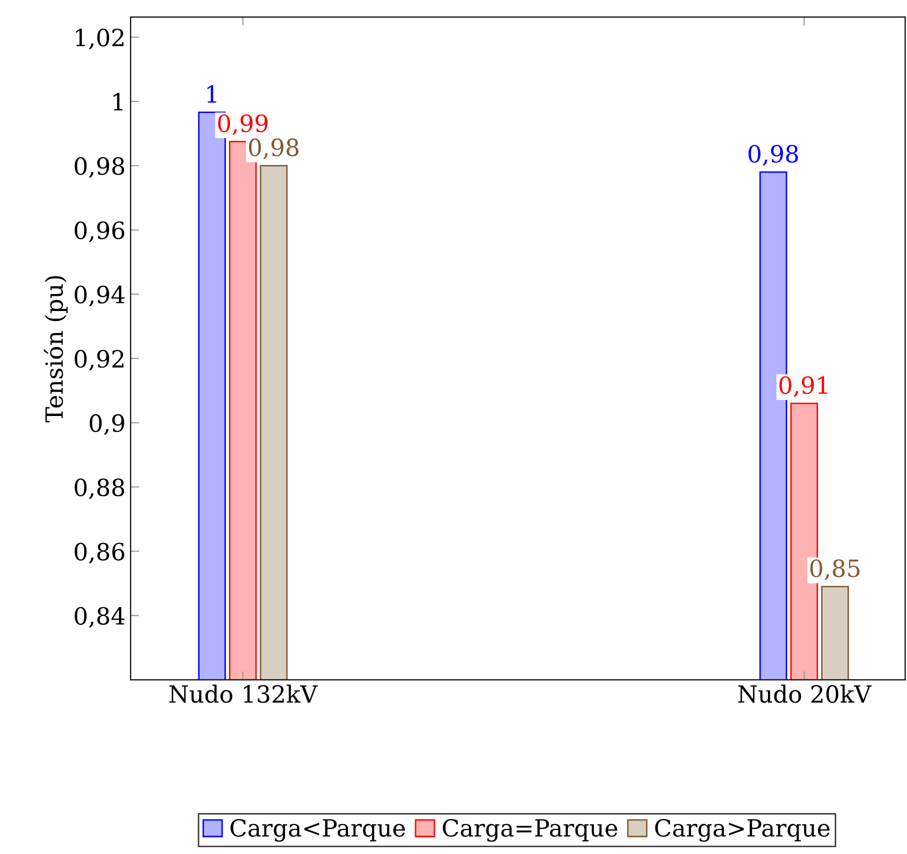 This screenshot has width=907, height=854. Describe the element at coordinates (99, 231) in the screenshot. I see `y-tick-label: 0,96` at that location.